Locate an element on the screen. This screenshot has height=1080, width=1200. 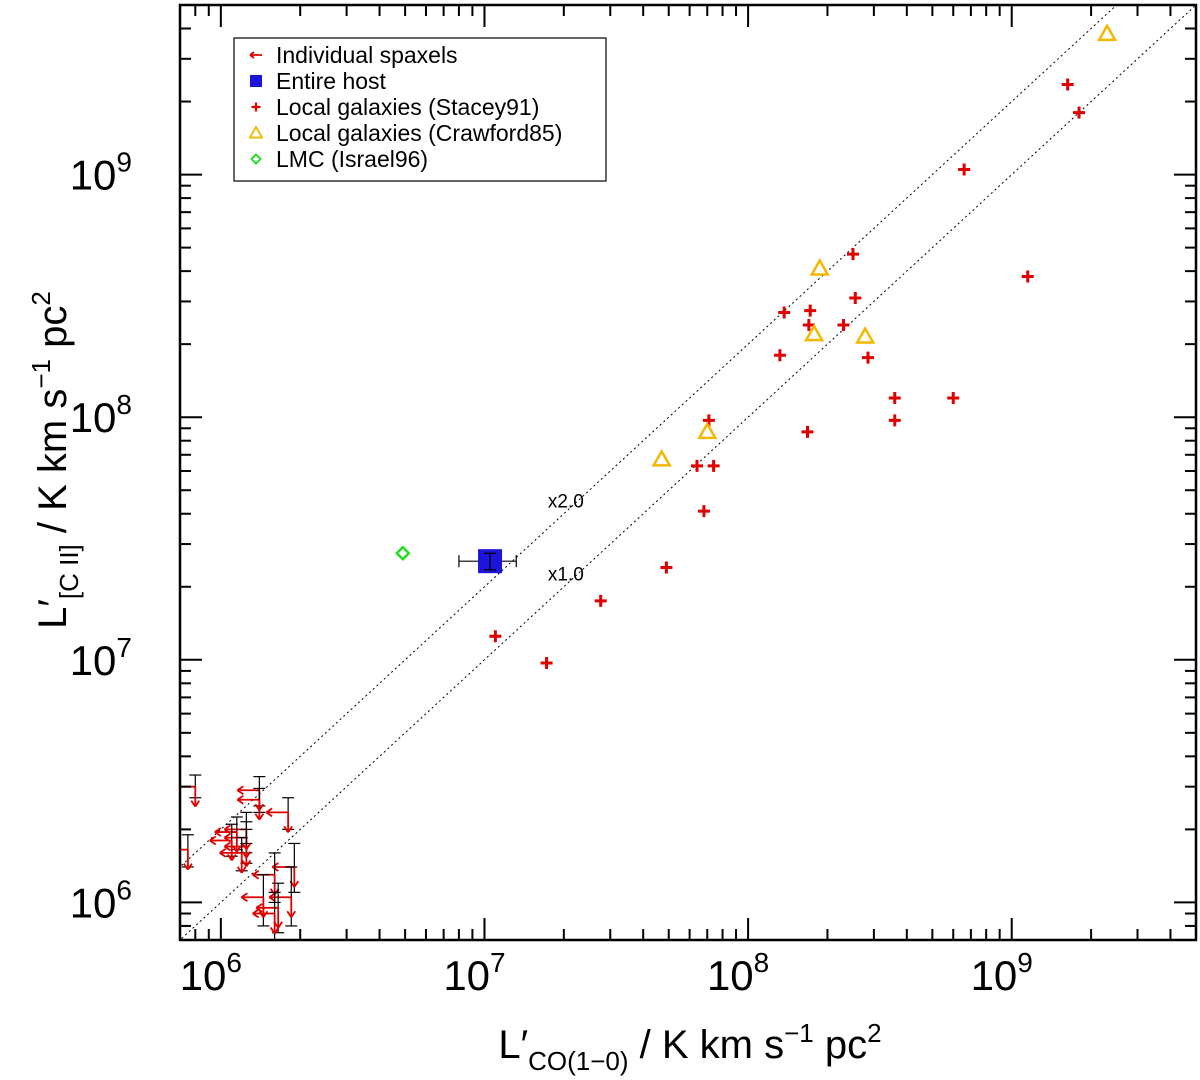
legend-entry-local-galaxies-crawford85: Local galaxies (Crawford85) is located at coordinates (405, 133).